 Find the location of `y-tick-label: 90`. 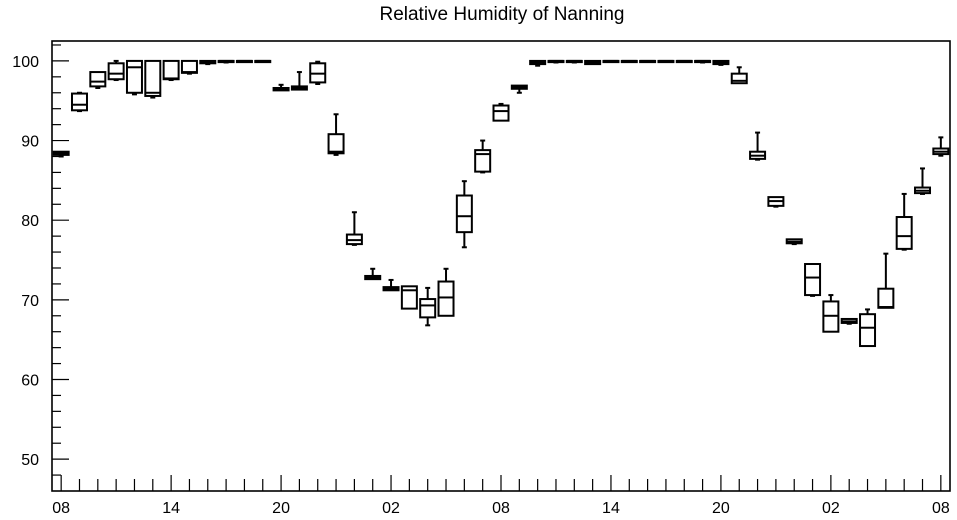

y-tick-label: 90 is located at coordinates (30, 142).